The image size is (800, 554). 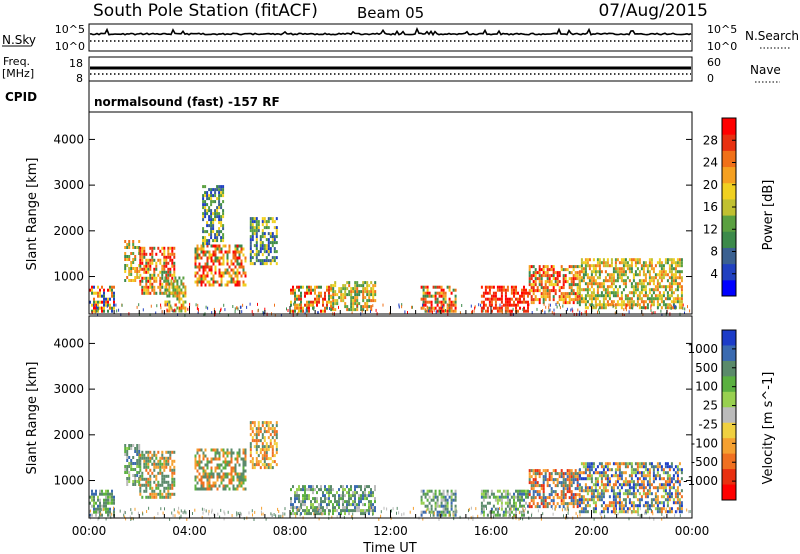 What do you see at coordinates (653, 11) in the screenshot?
I see `date-label: 07/Aug/2015` at bounding box center [653, 11].